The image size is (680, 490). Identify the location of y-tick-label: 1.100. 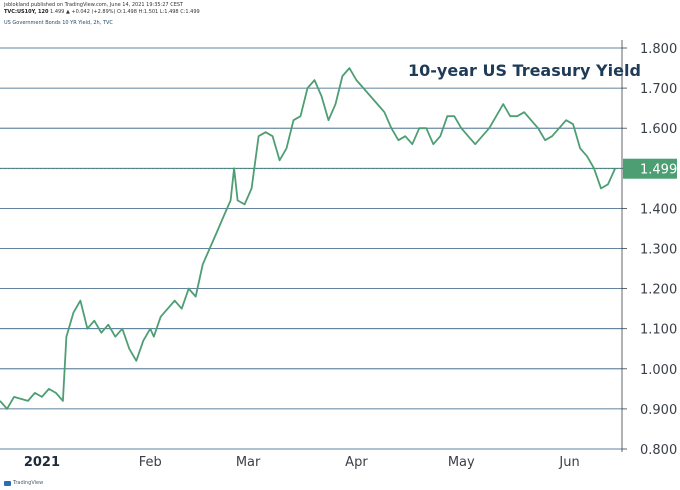
(658, 330).